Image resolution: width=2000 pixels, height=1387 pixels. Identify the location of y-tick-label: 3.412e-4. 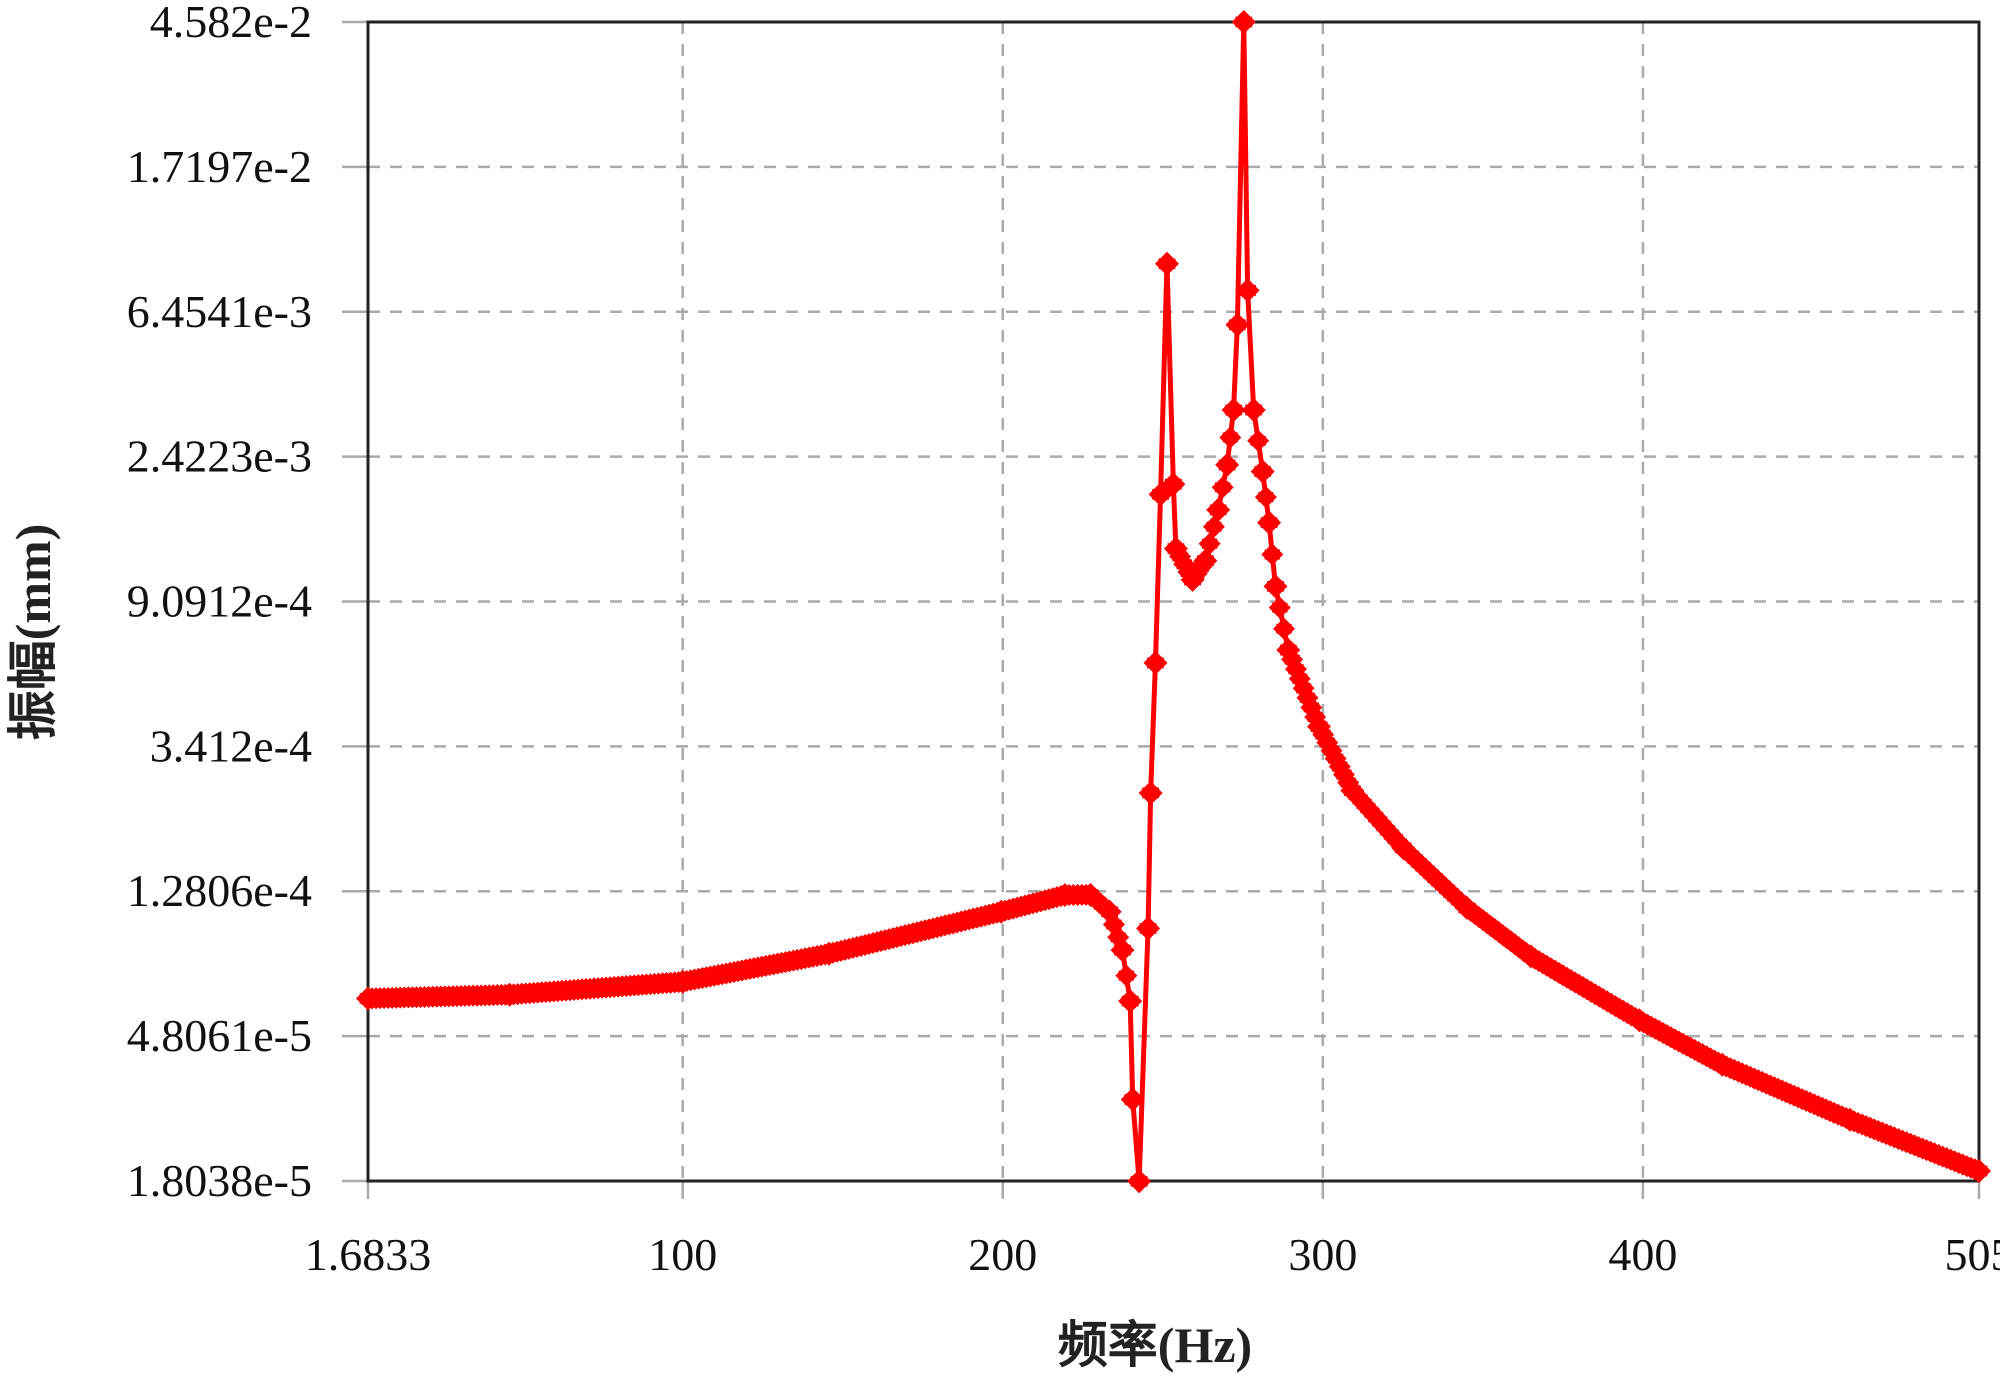
(231, 745).